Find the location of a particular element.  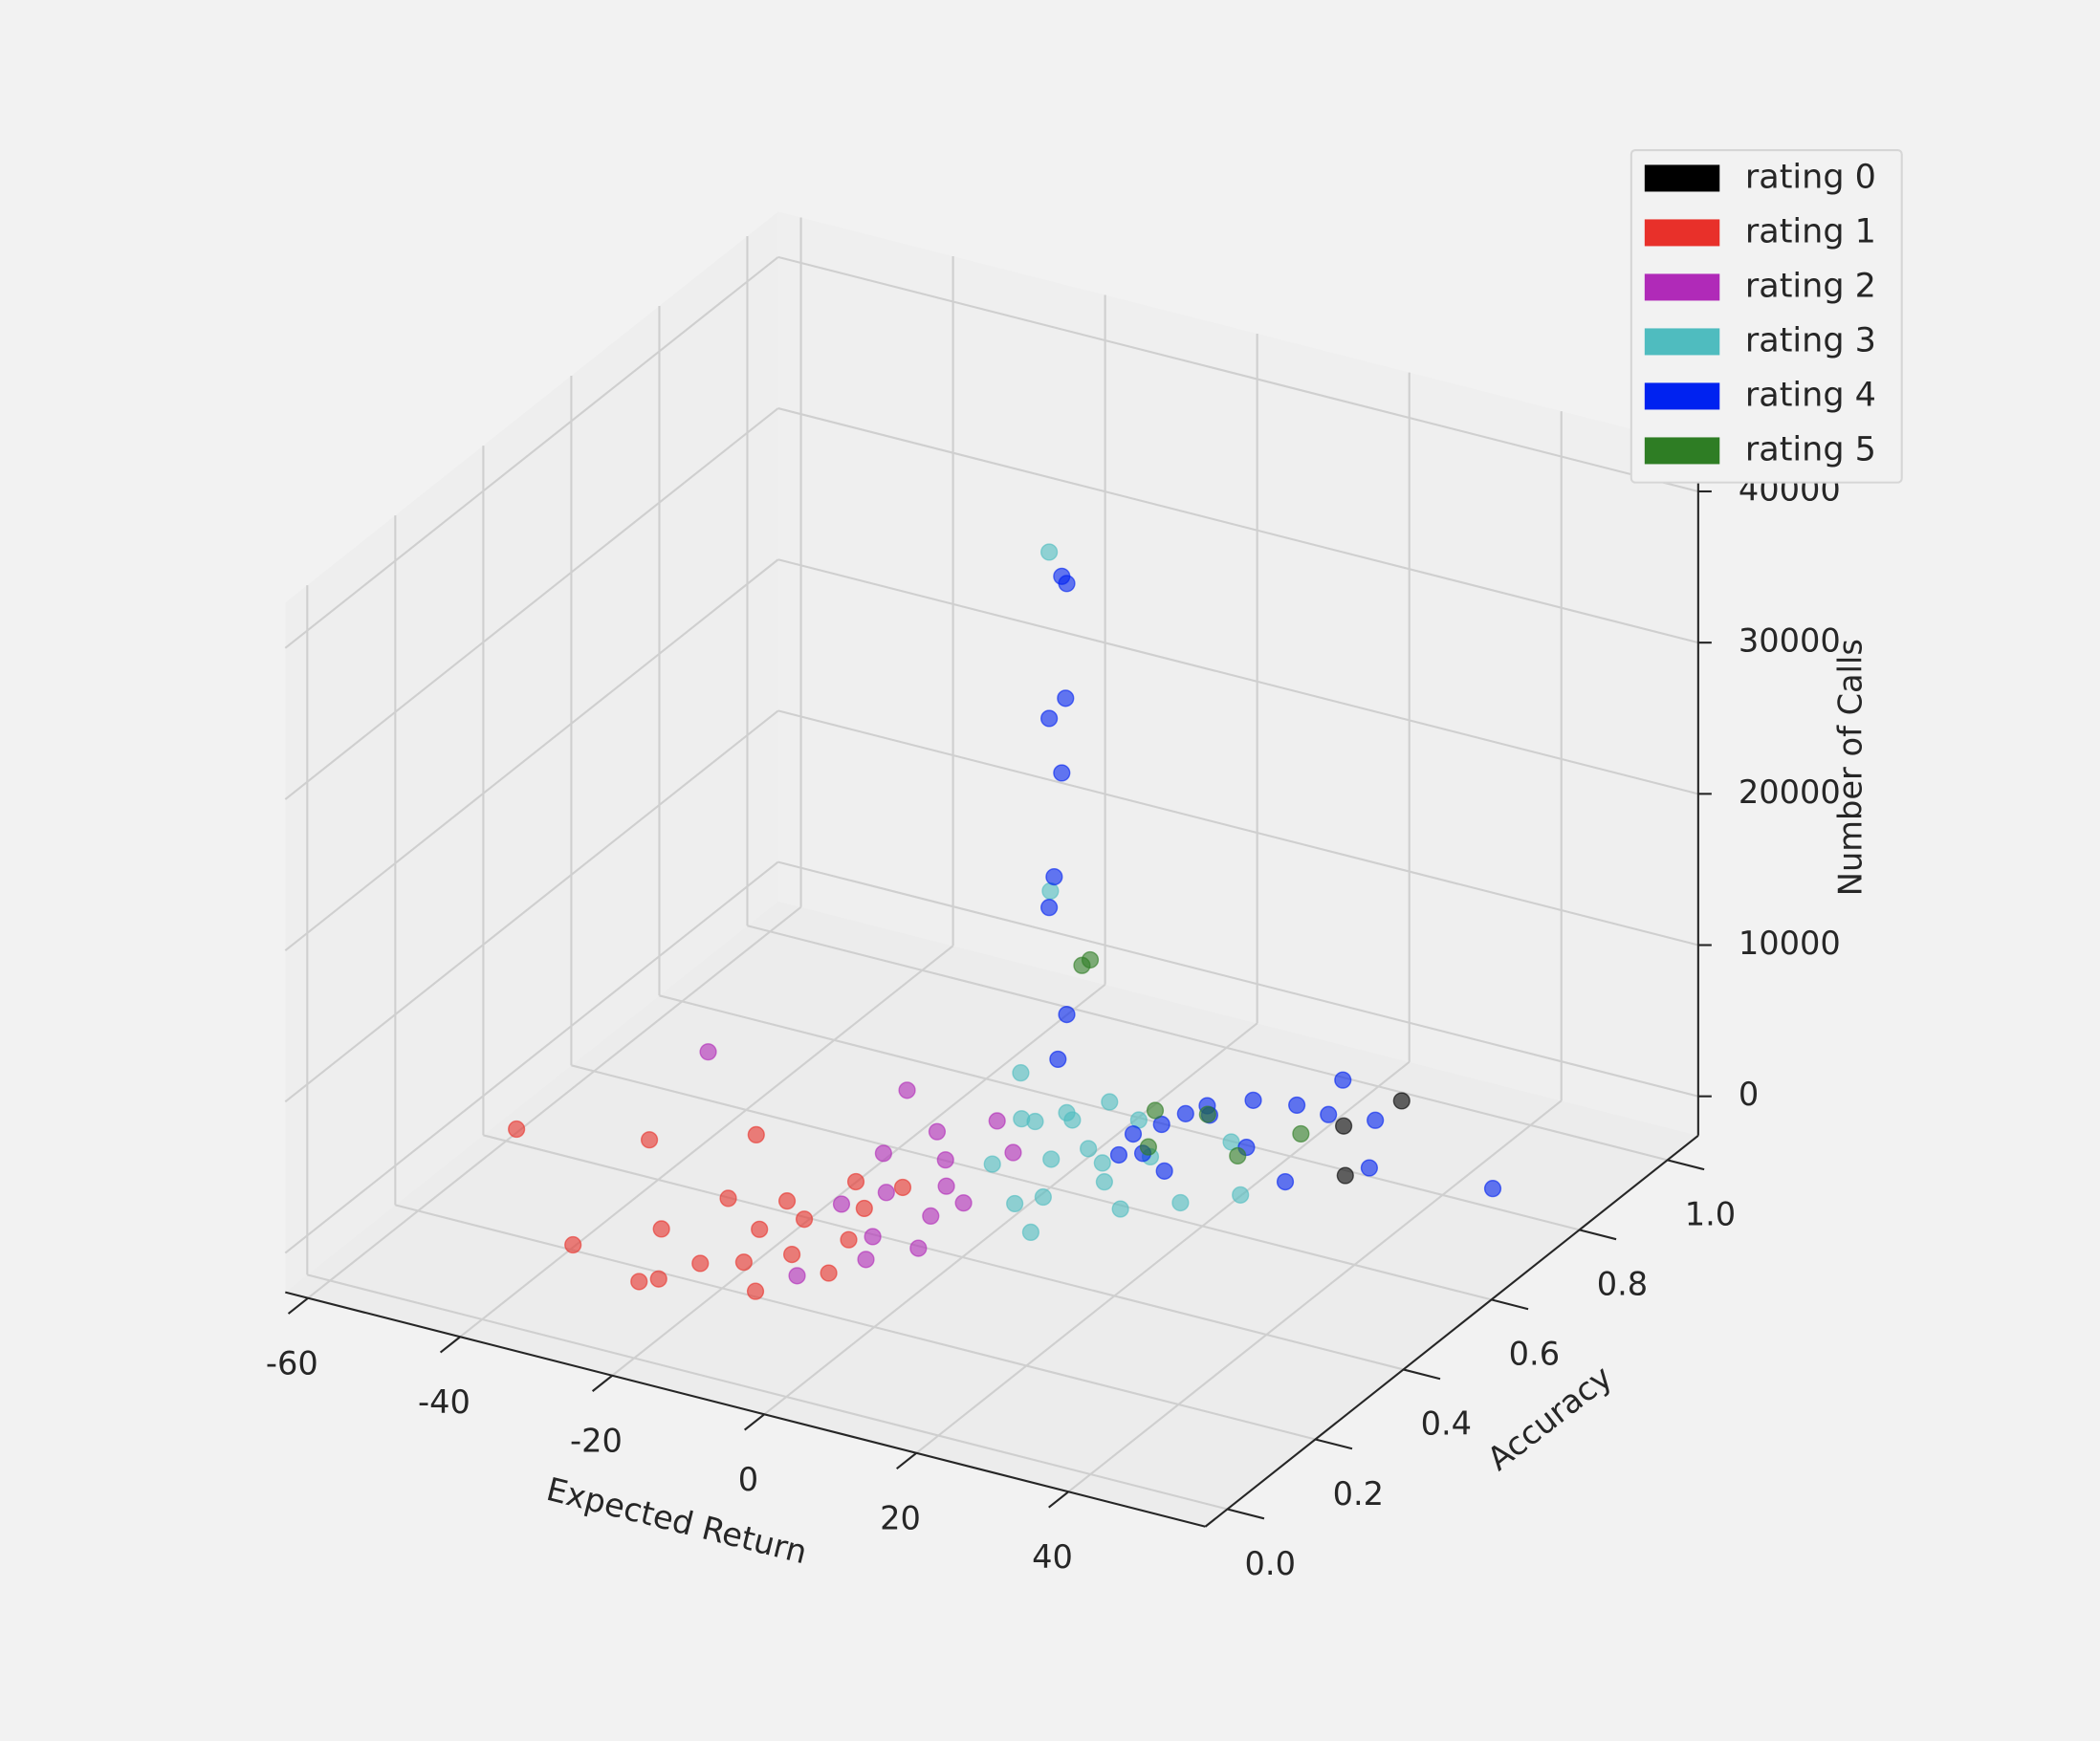

x-tick-label: 20 is located at coordinates (900, 1517).